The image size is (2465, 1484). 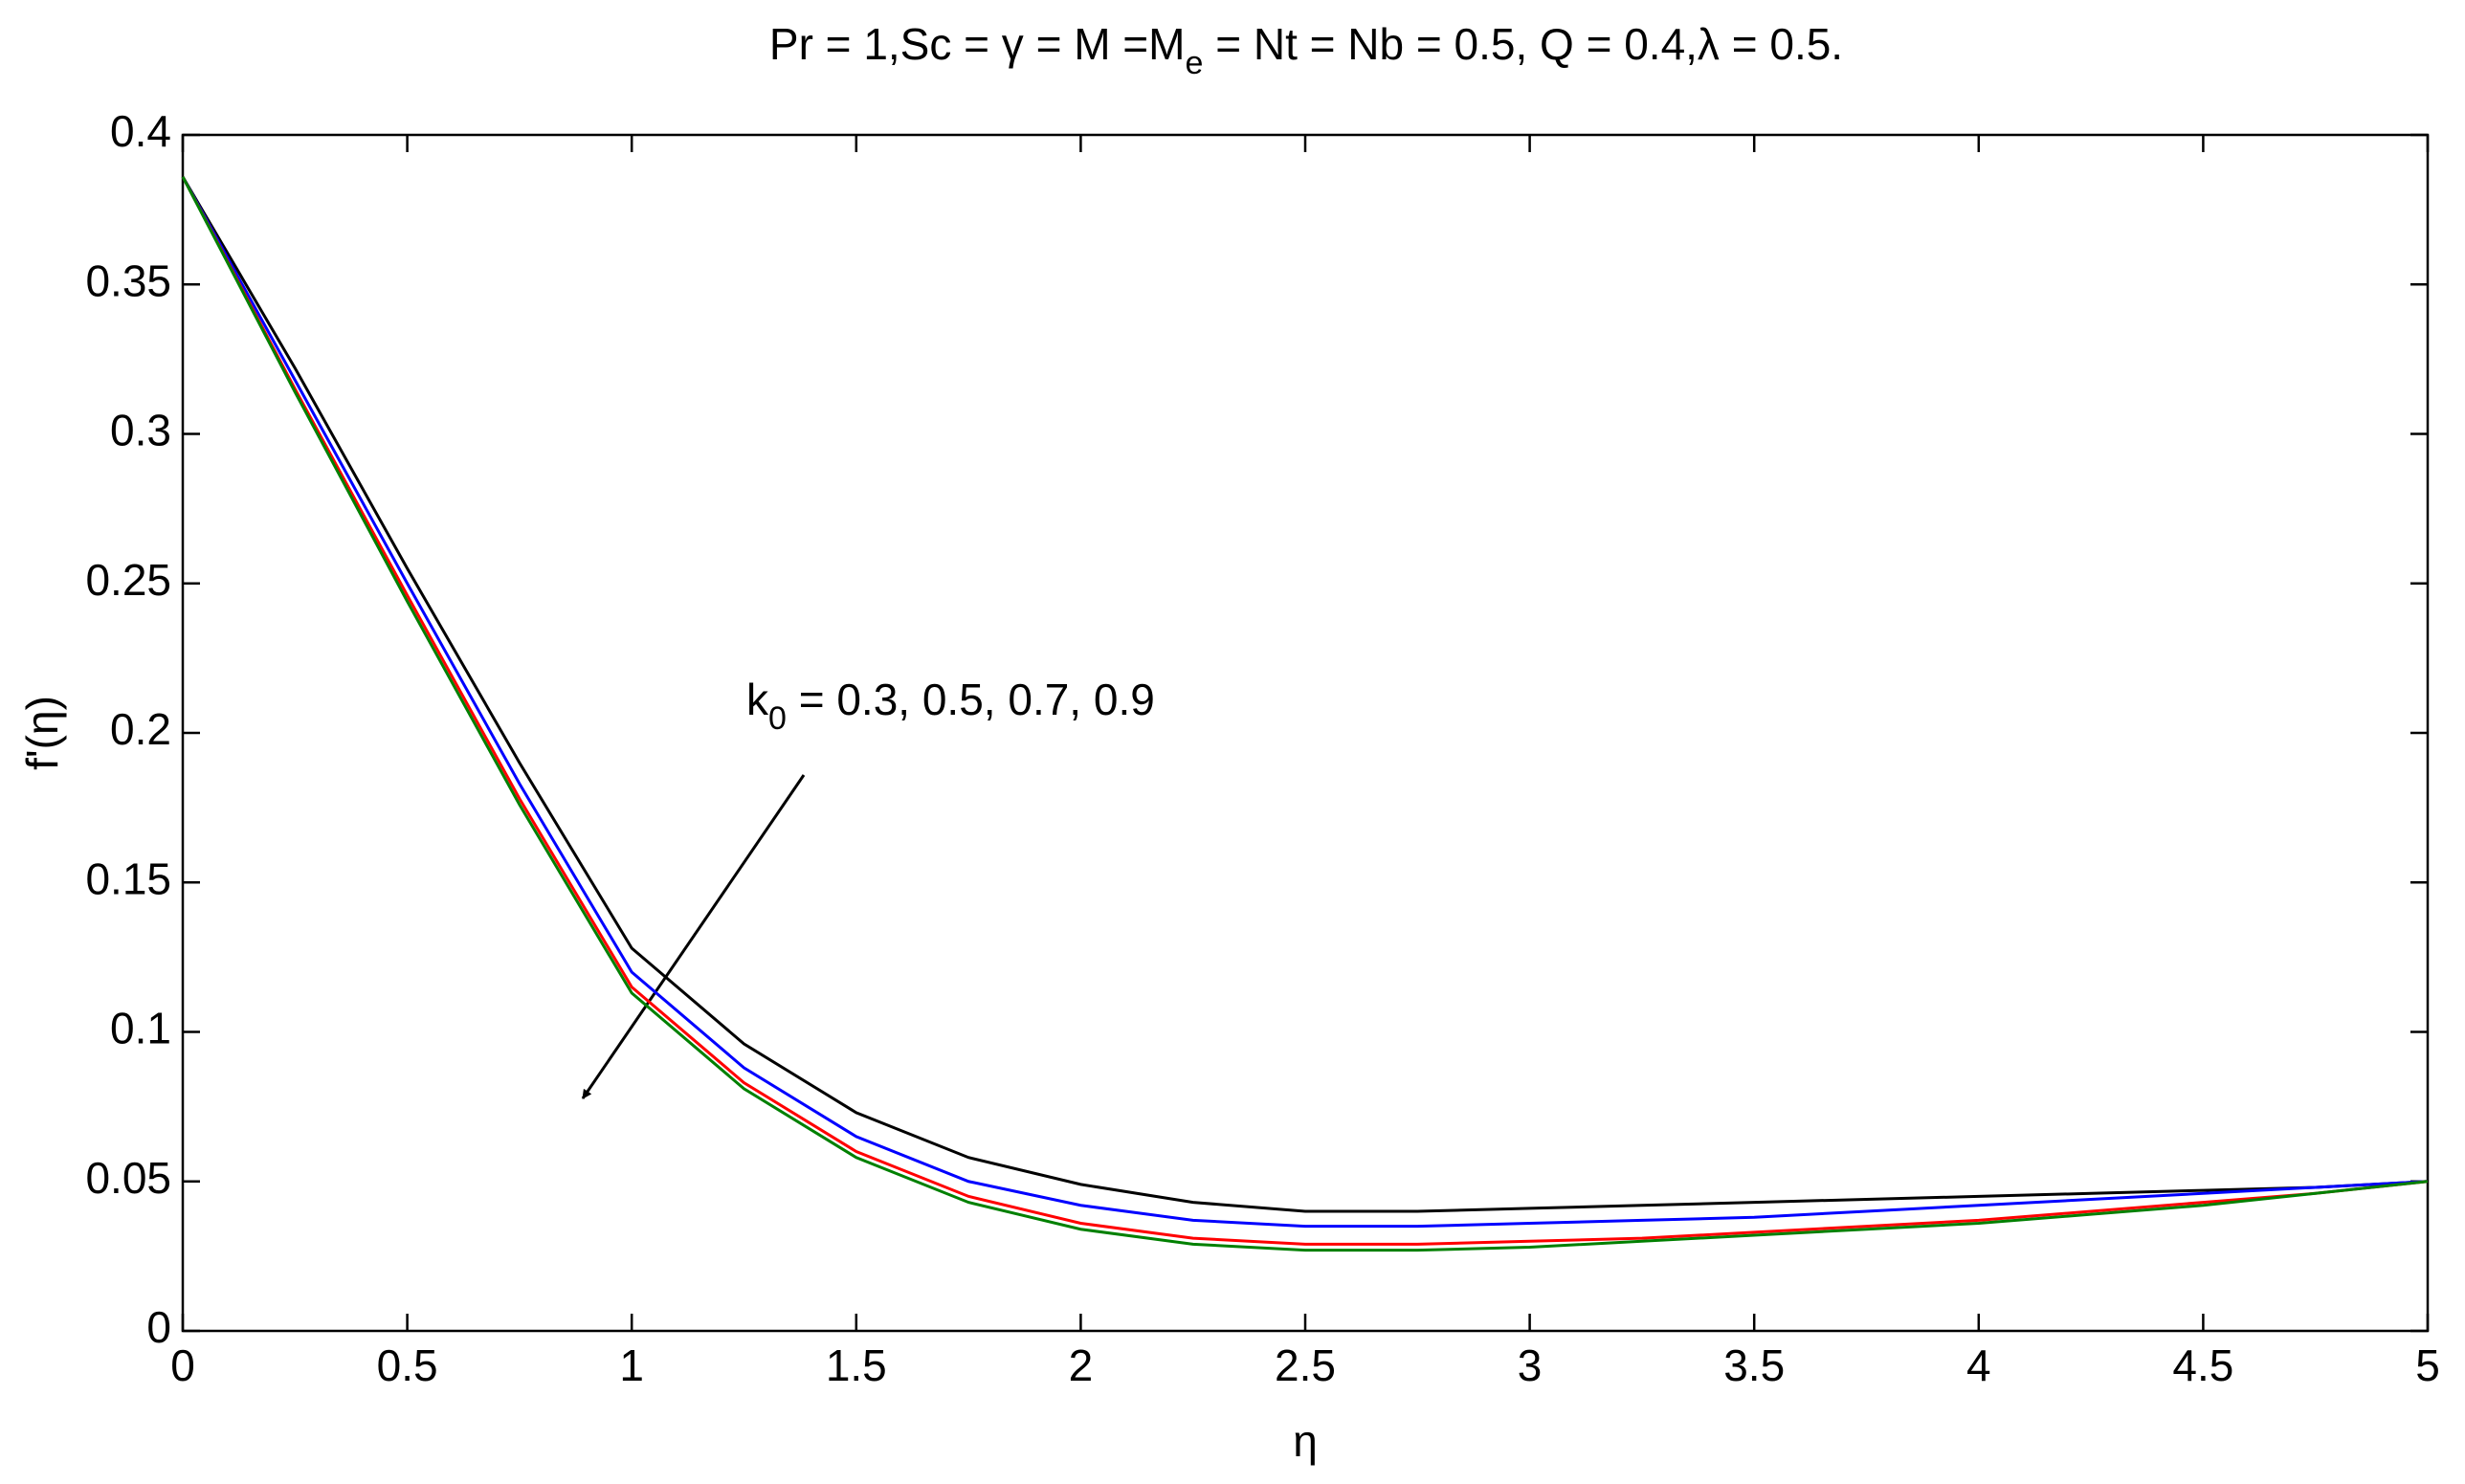 I want to click on y-tick-label: 0.25, so click(x=128, y=580).